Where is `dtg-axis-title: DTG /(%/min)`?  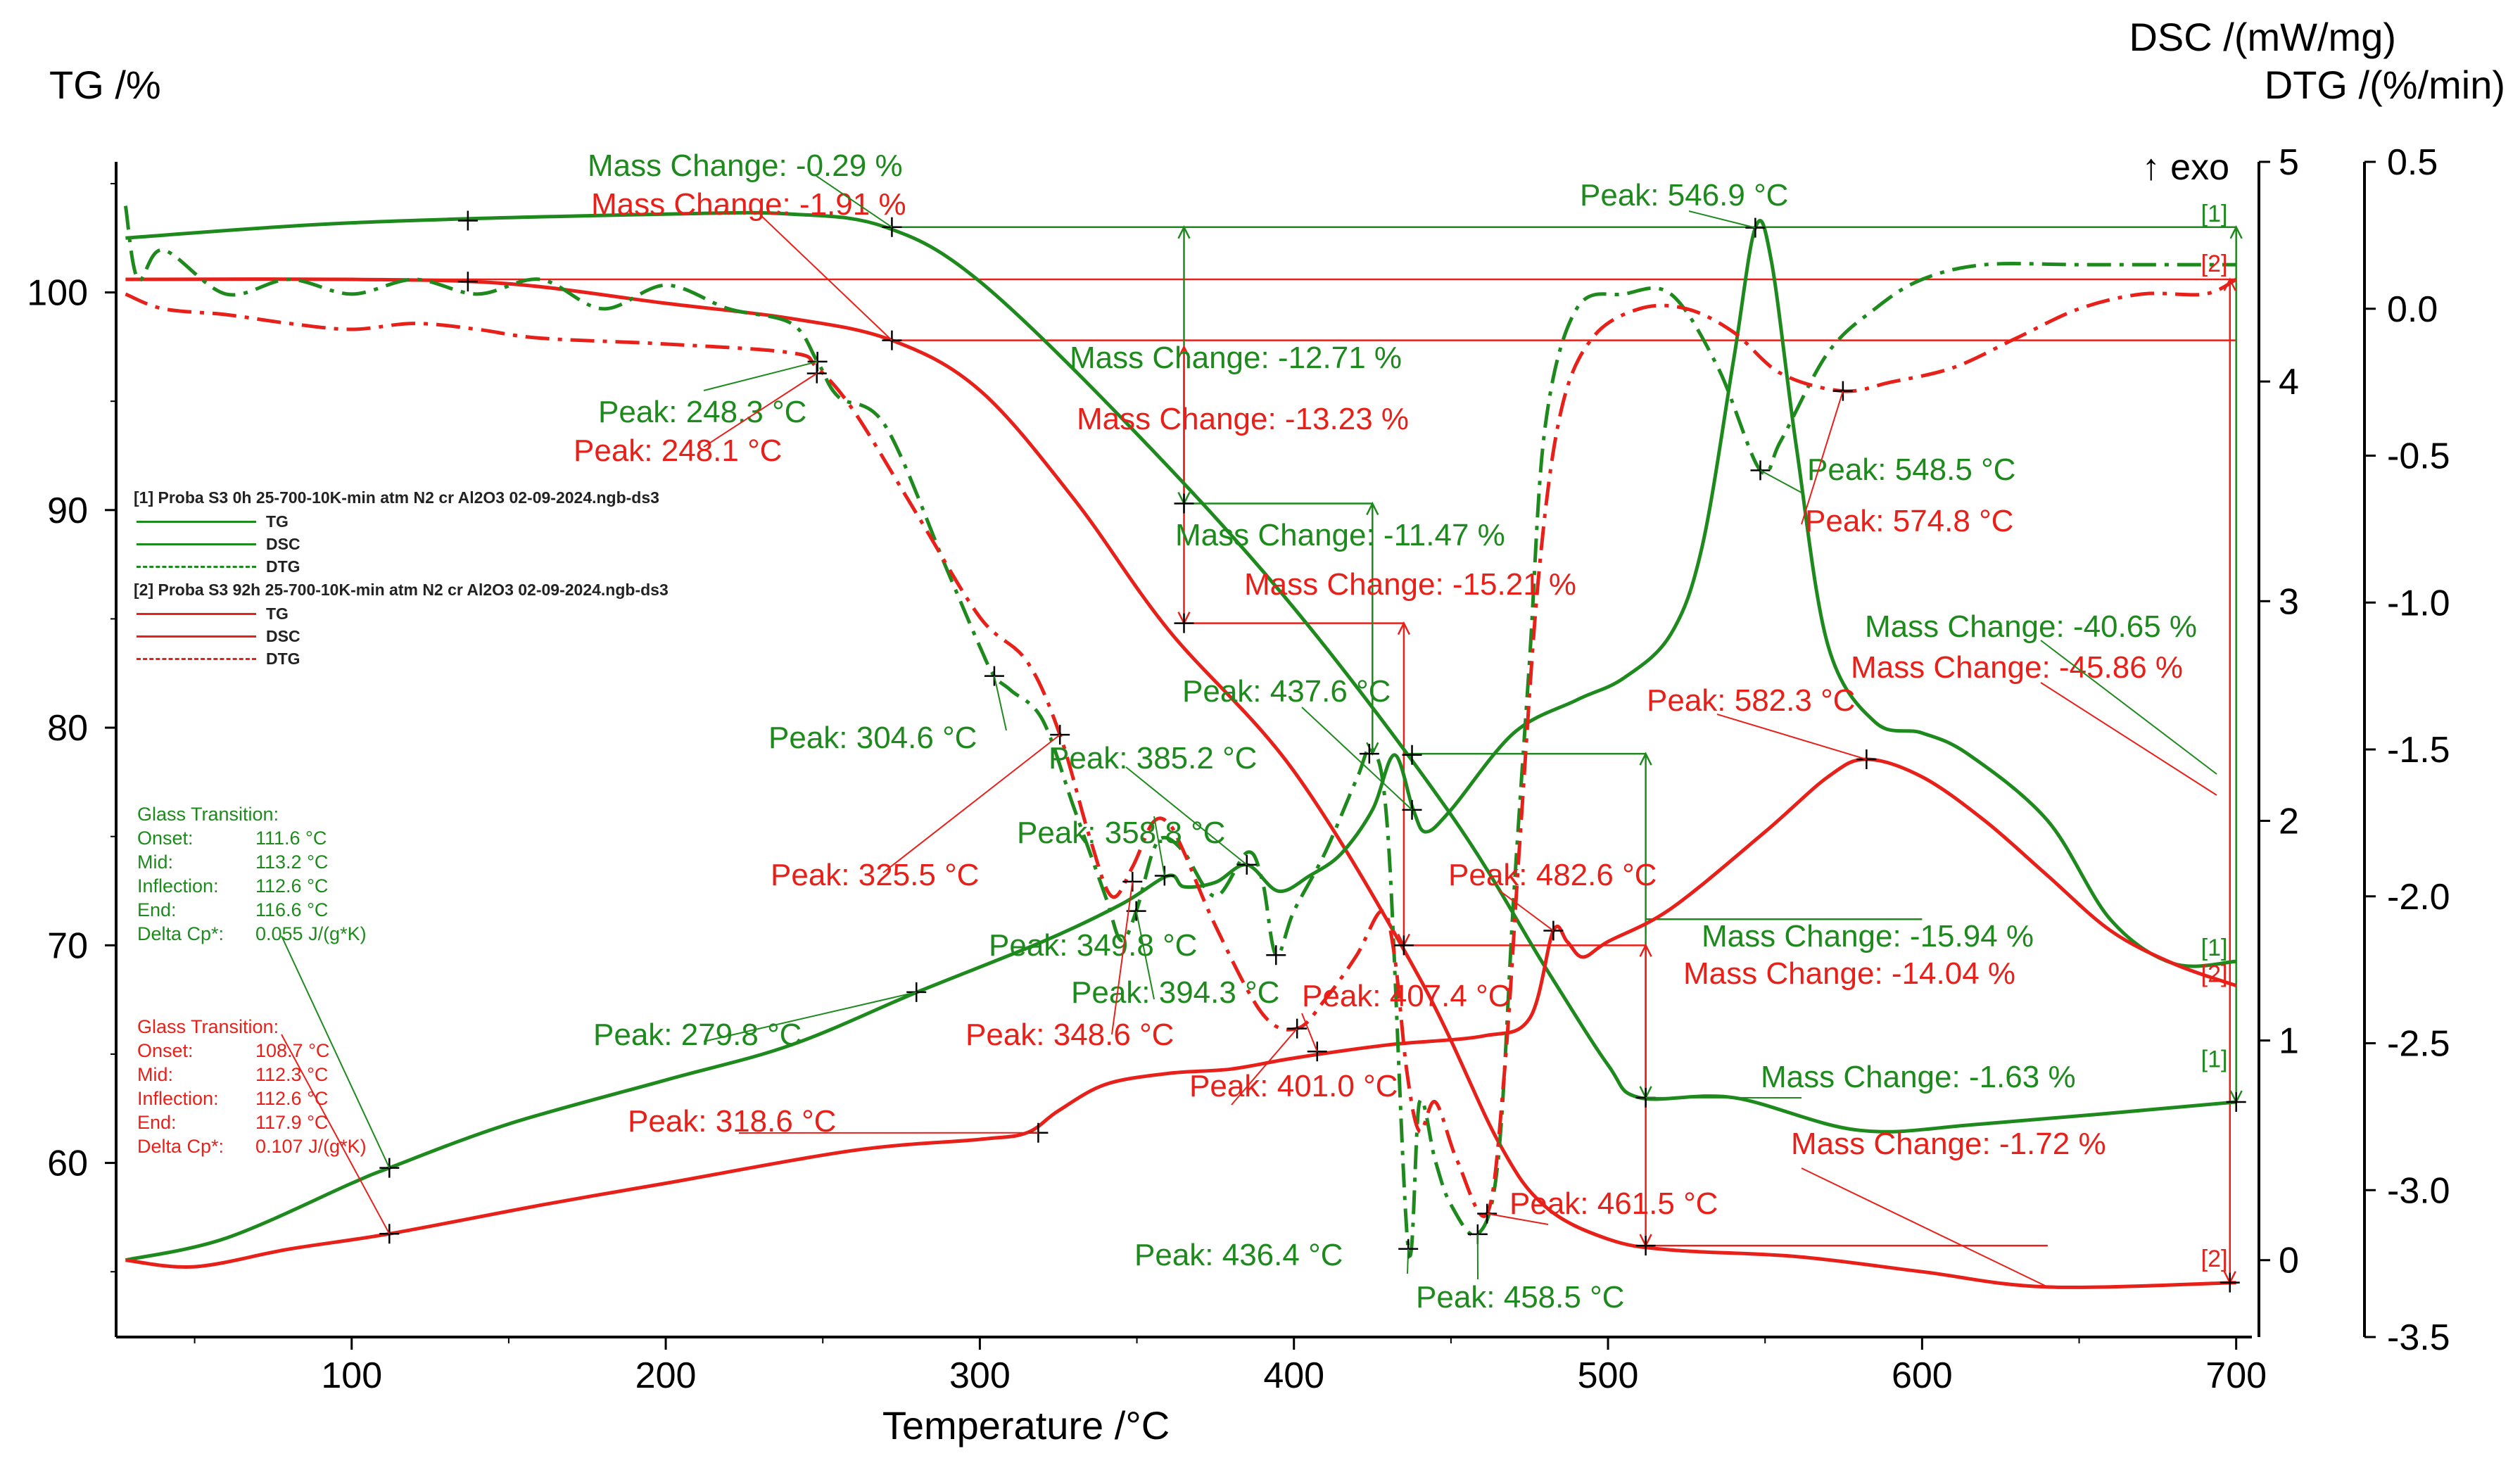 dtg-axis-title: DTG /(%/min) is located at coordinates (2385, 85).